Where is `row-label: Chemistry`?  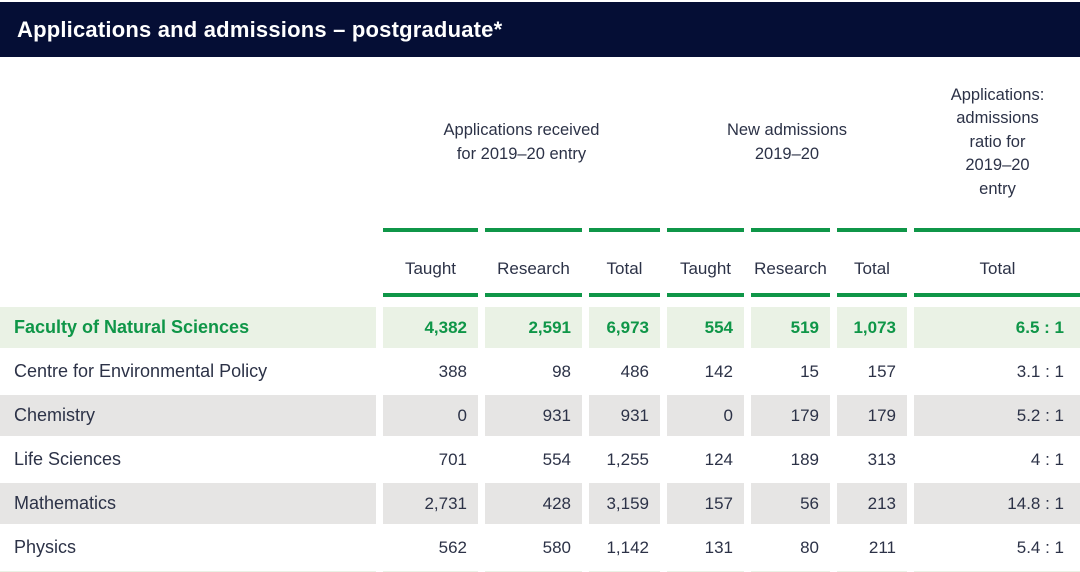
row-label: Chemistry is located at coordinates (188, 415).